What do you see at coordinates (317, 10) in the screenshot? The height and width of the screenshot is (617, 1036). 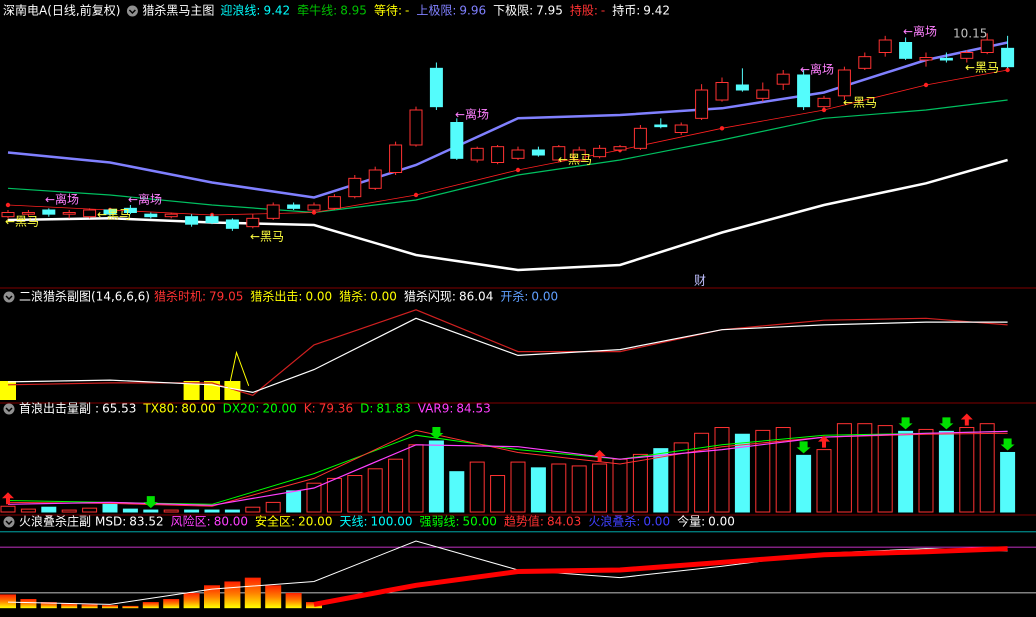 I see `readout-label: 牵牛线:` at bounding box center [317, 10].